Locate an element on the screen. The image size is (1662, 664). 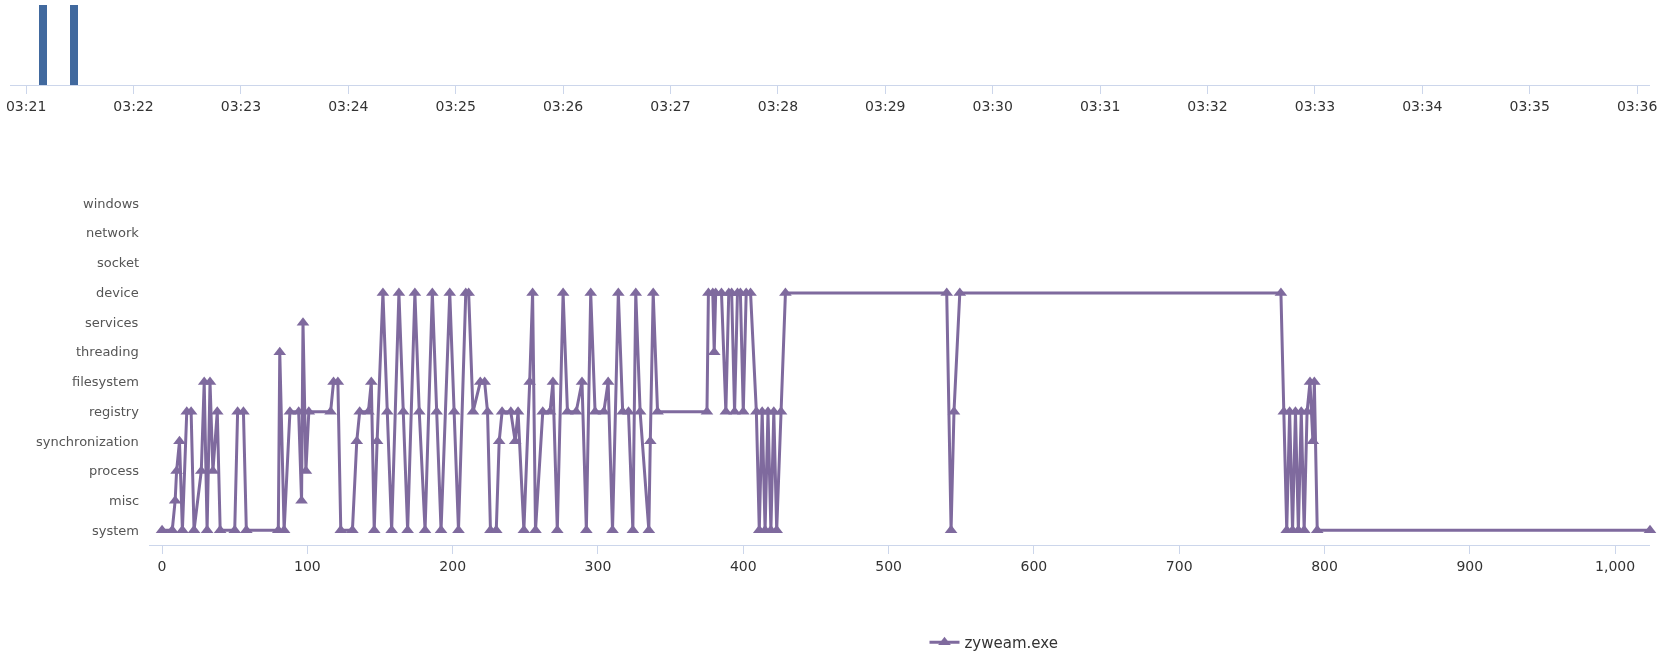
text: synchronization is located at coordinates (87, 441).